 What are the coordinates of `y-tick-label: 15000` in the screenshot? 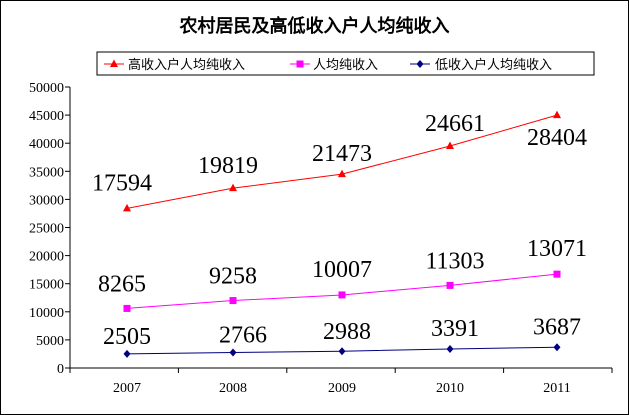 It's located at (46, 285).